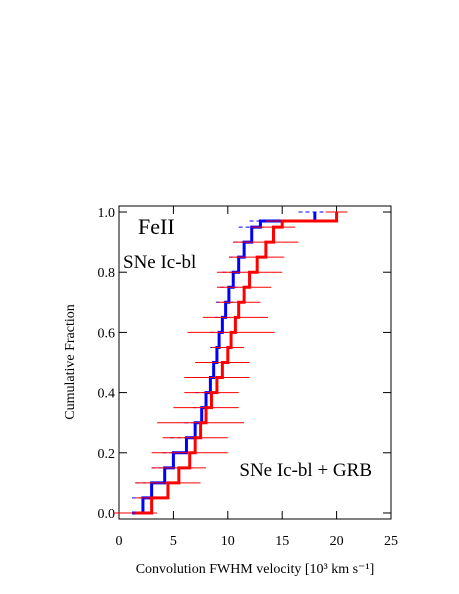 Image resolution: width=459 pixels, height=594 pixels. Describe the element at coordinates (391, 541) in the screenshot. I see `x-tick-label: 25` at that location.